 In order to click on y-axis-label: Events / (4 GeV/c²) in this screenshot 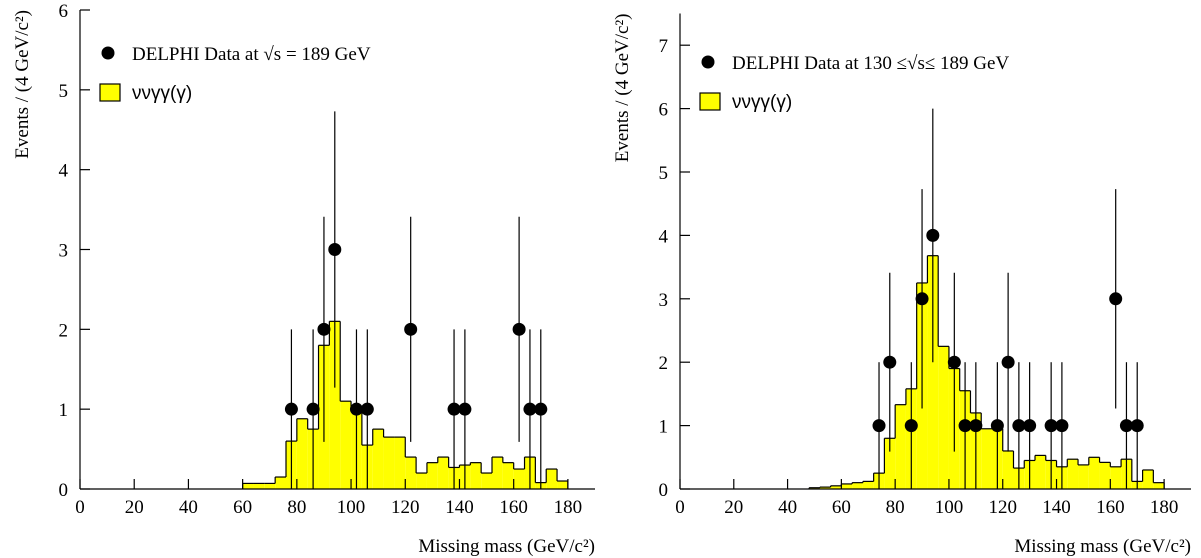, I will do `click(22, 84)`.